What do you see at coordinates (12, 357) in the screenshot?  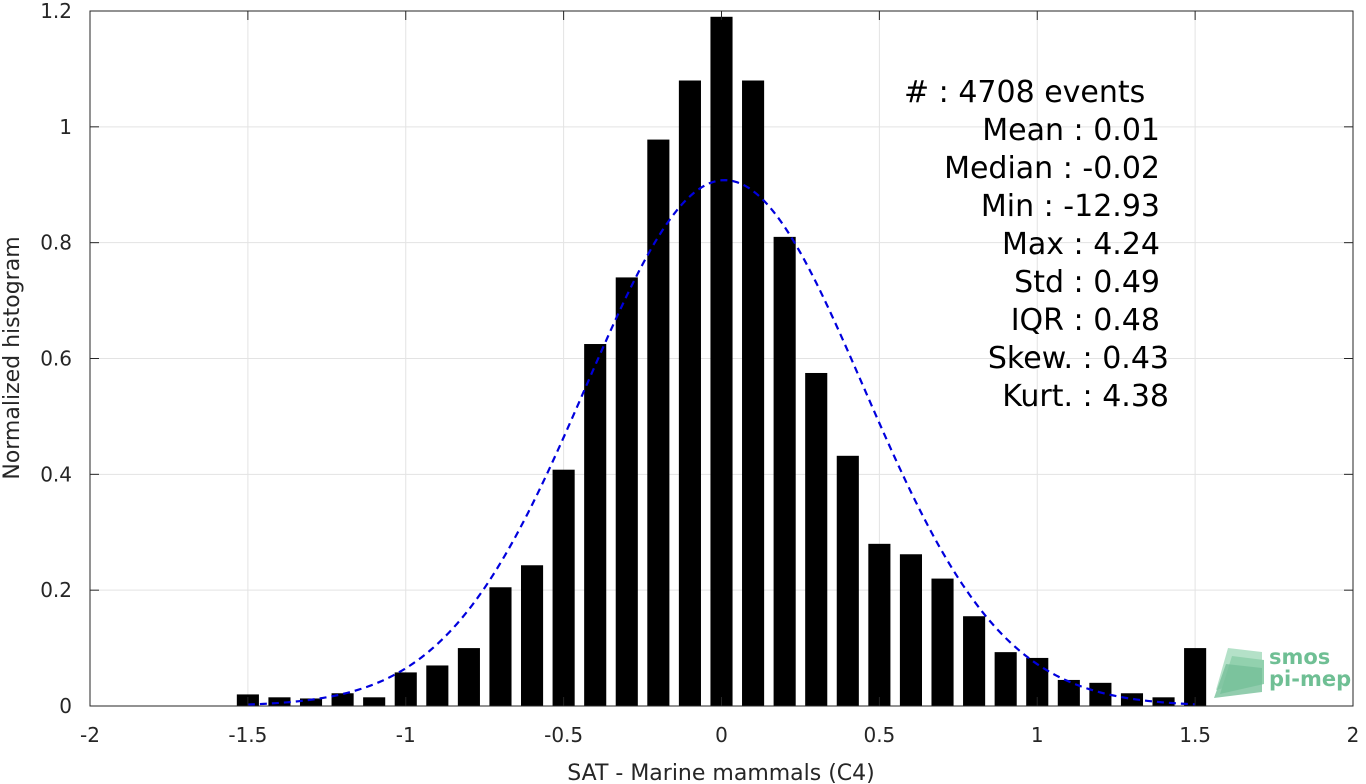 I see `y-axis-title: Normalized histogram` at bounding box center [12, 357].